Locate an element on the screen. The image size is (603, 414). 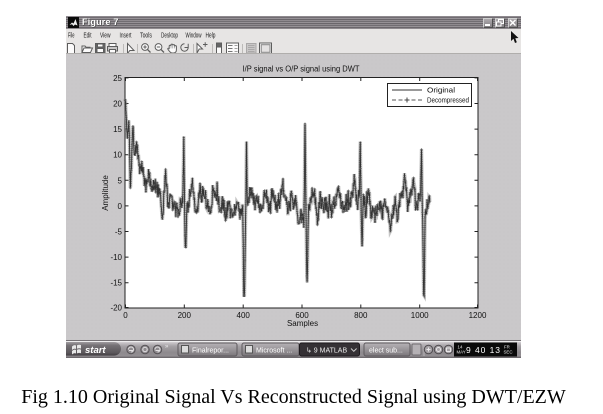
svg-text: -10 is located at coordinates (116, 257).